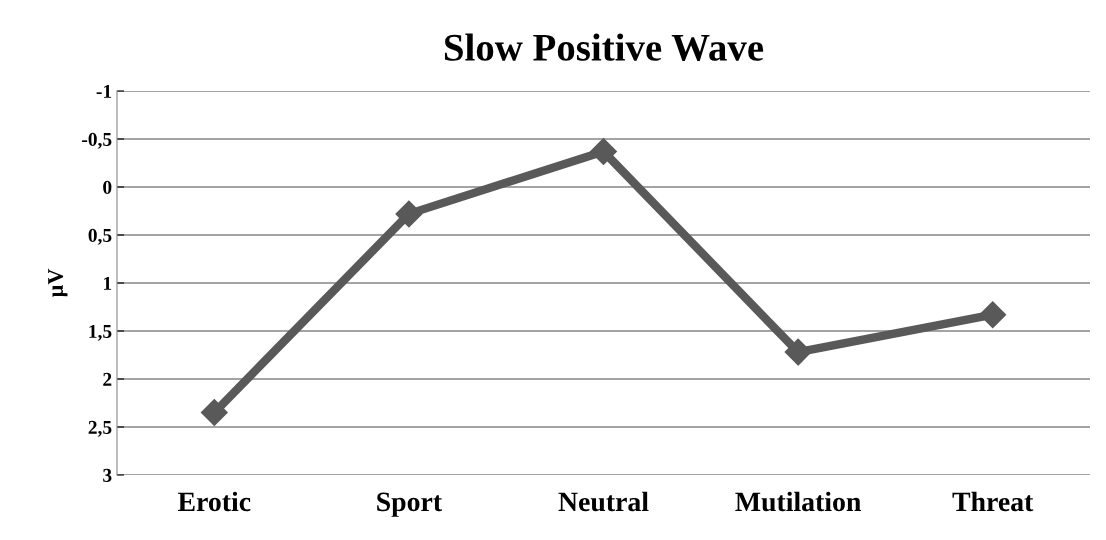 This screenshot has width=1106, height=540. I want to click on y-tick-label: 3, so click(107, 475).